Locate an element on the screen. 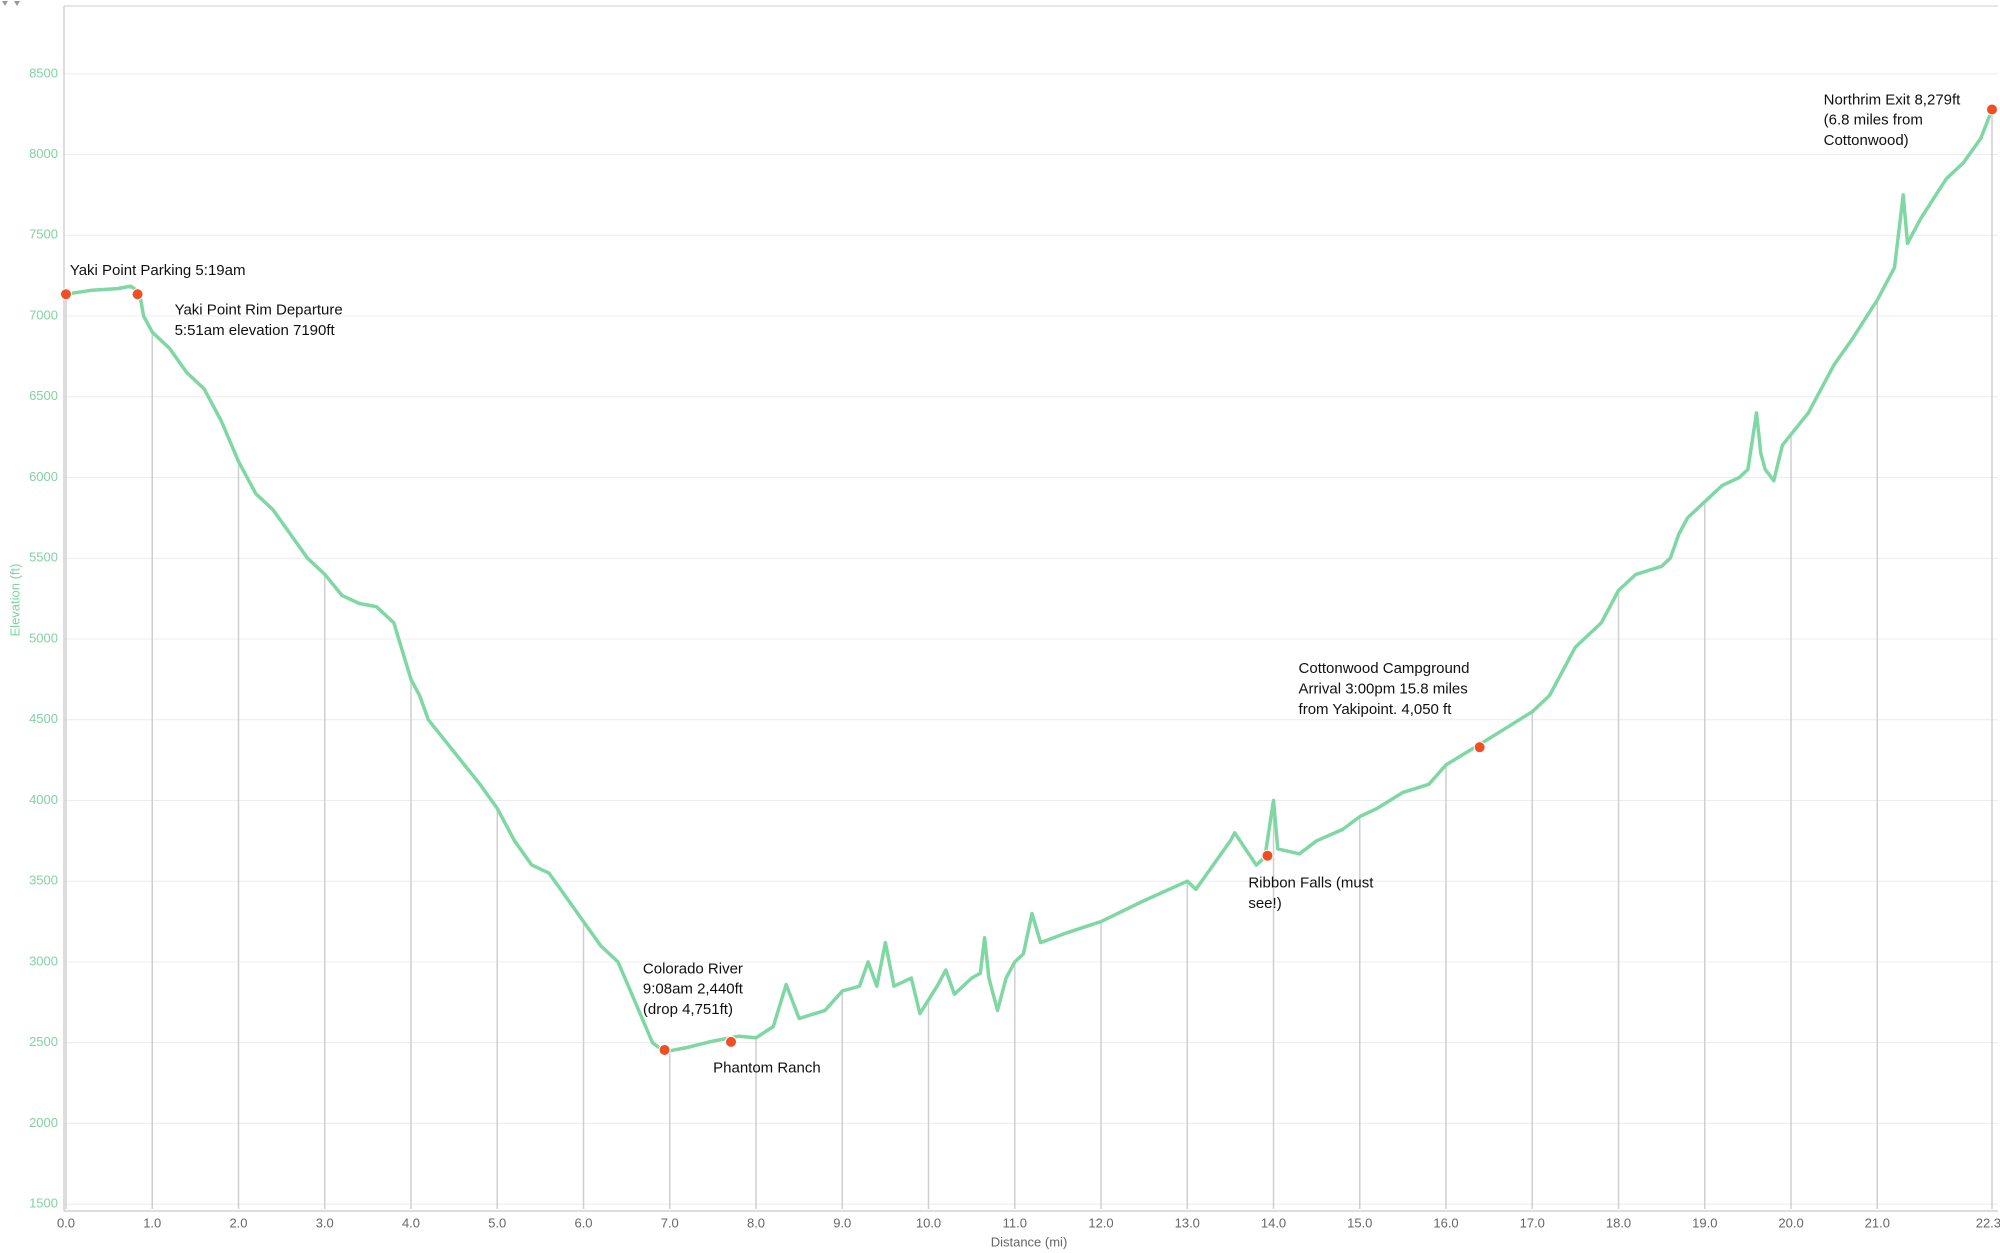  annotation-text: Phantom Ranch is located at coordinates (767, 1067).